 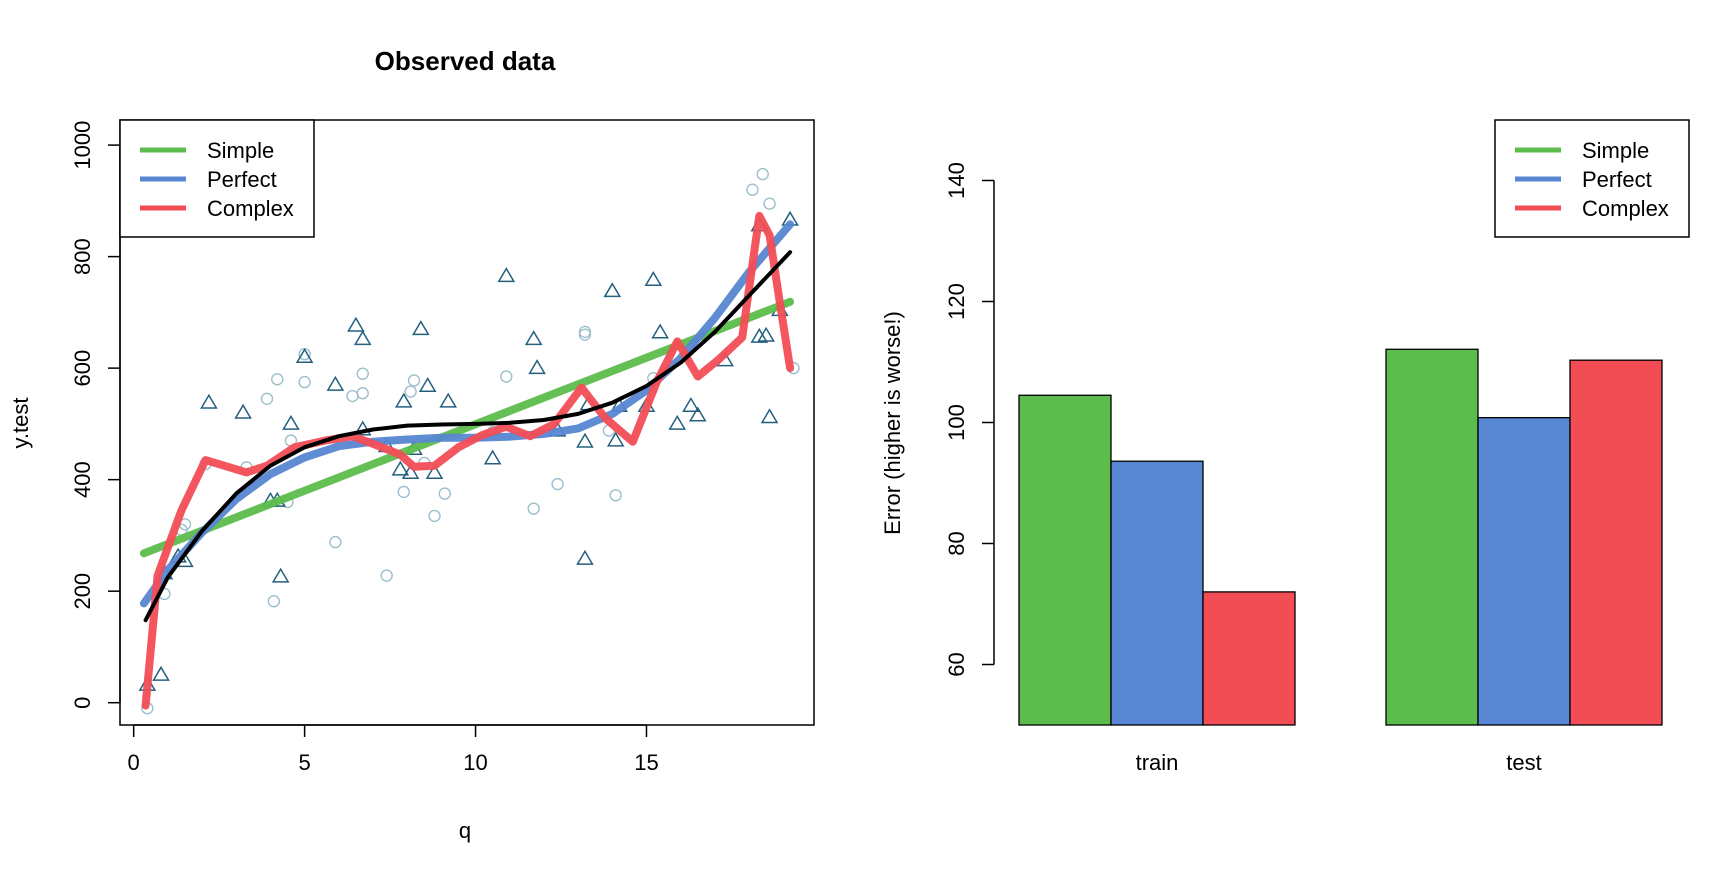 I want to click on scatter-y-tick-label: 600, so click(x=82, y=368).